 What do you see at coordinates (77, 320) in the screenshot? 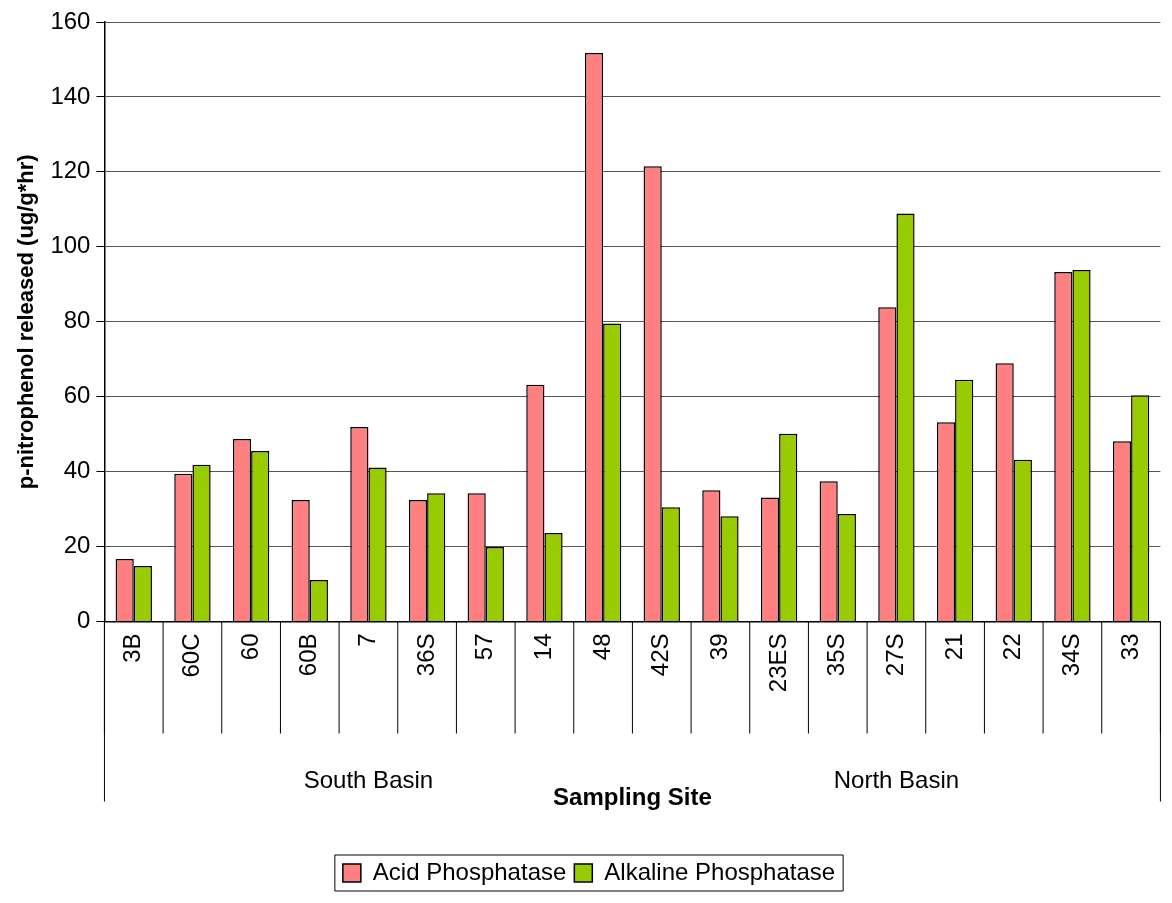
I see `y-tick-label: 80` at bounding box center [77, 320].